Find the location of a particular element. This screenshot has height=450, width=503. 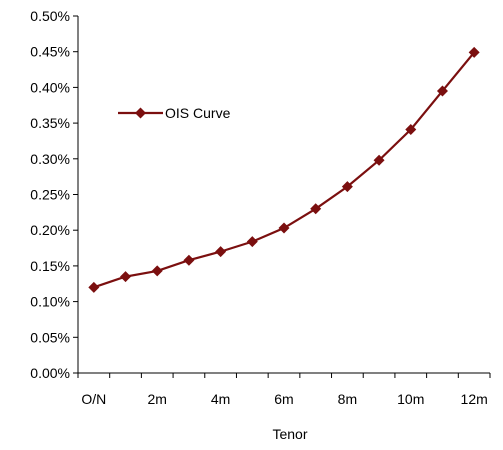

y-tick-label: 0.45% is located at coordinates (50, 52).